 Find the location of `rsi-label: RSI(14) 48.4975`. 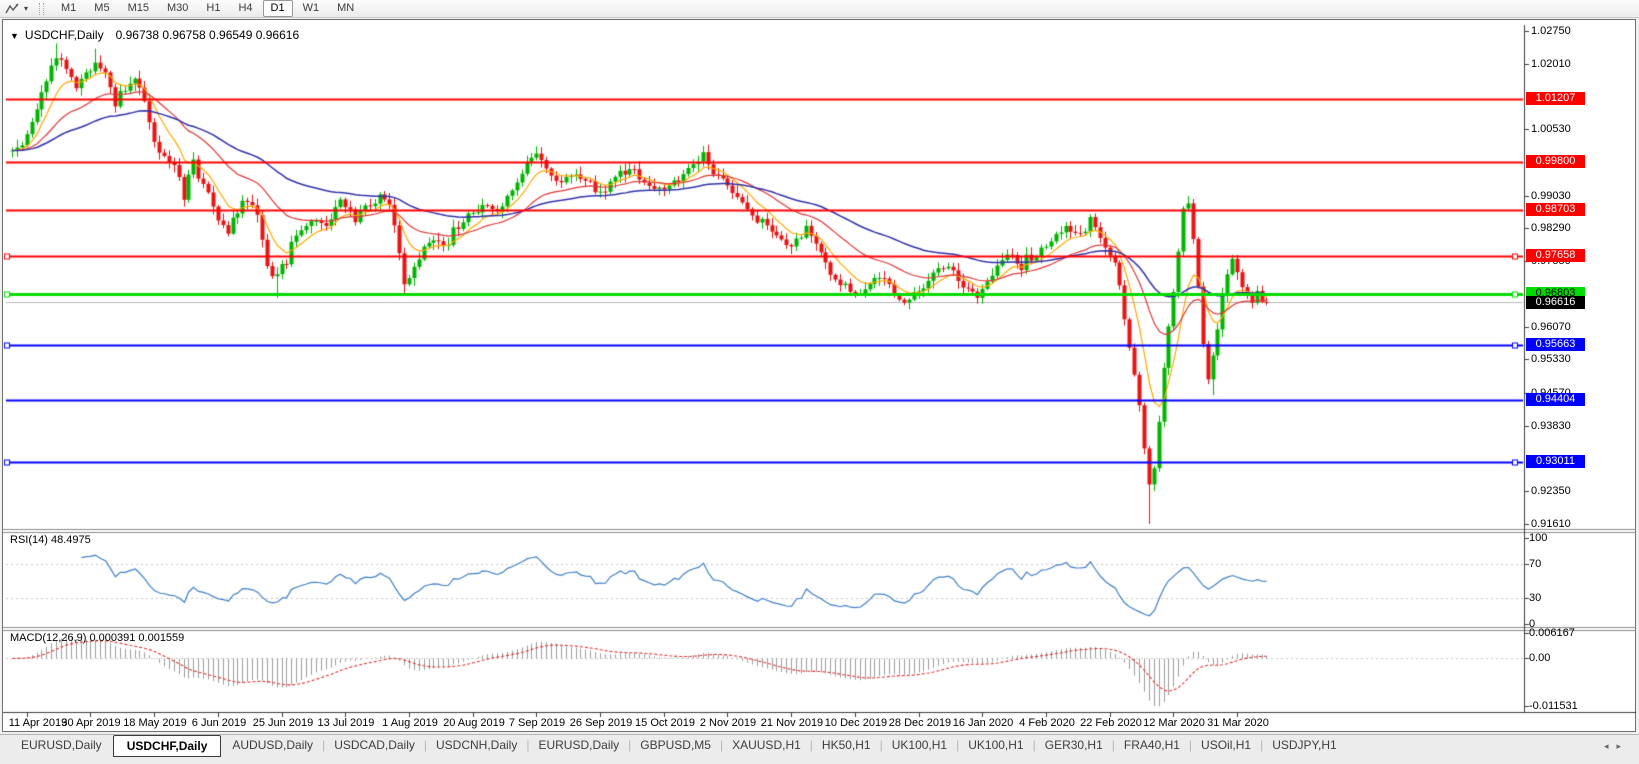

rsi-label: RSI(14) 48.4975 is located at coordinates (50, 540).